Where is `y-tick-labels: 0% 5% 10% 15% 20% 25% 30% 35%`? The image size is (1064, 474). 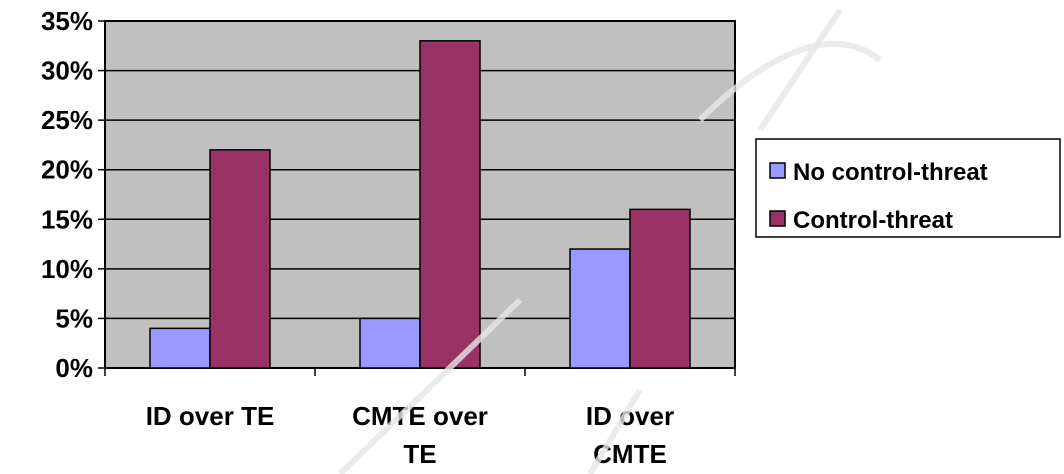 y-tick-labels: 0% 5% 10% 15% 20% 25% 30% 35% is located at coordinates (67, 194).